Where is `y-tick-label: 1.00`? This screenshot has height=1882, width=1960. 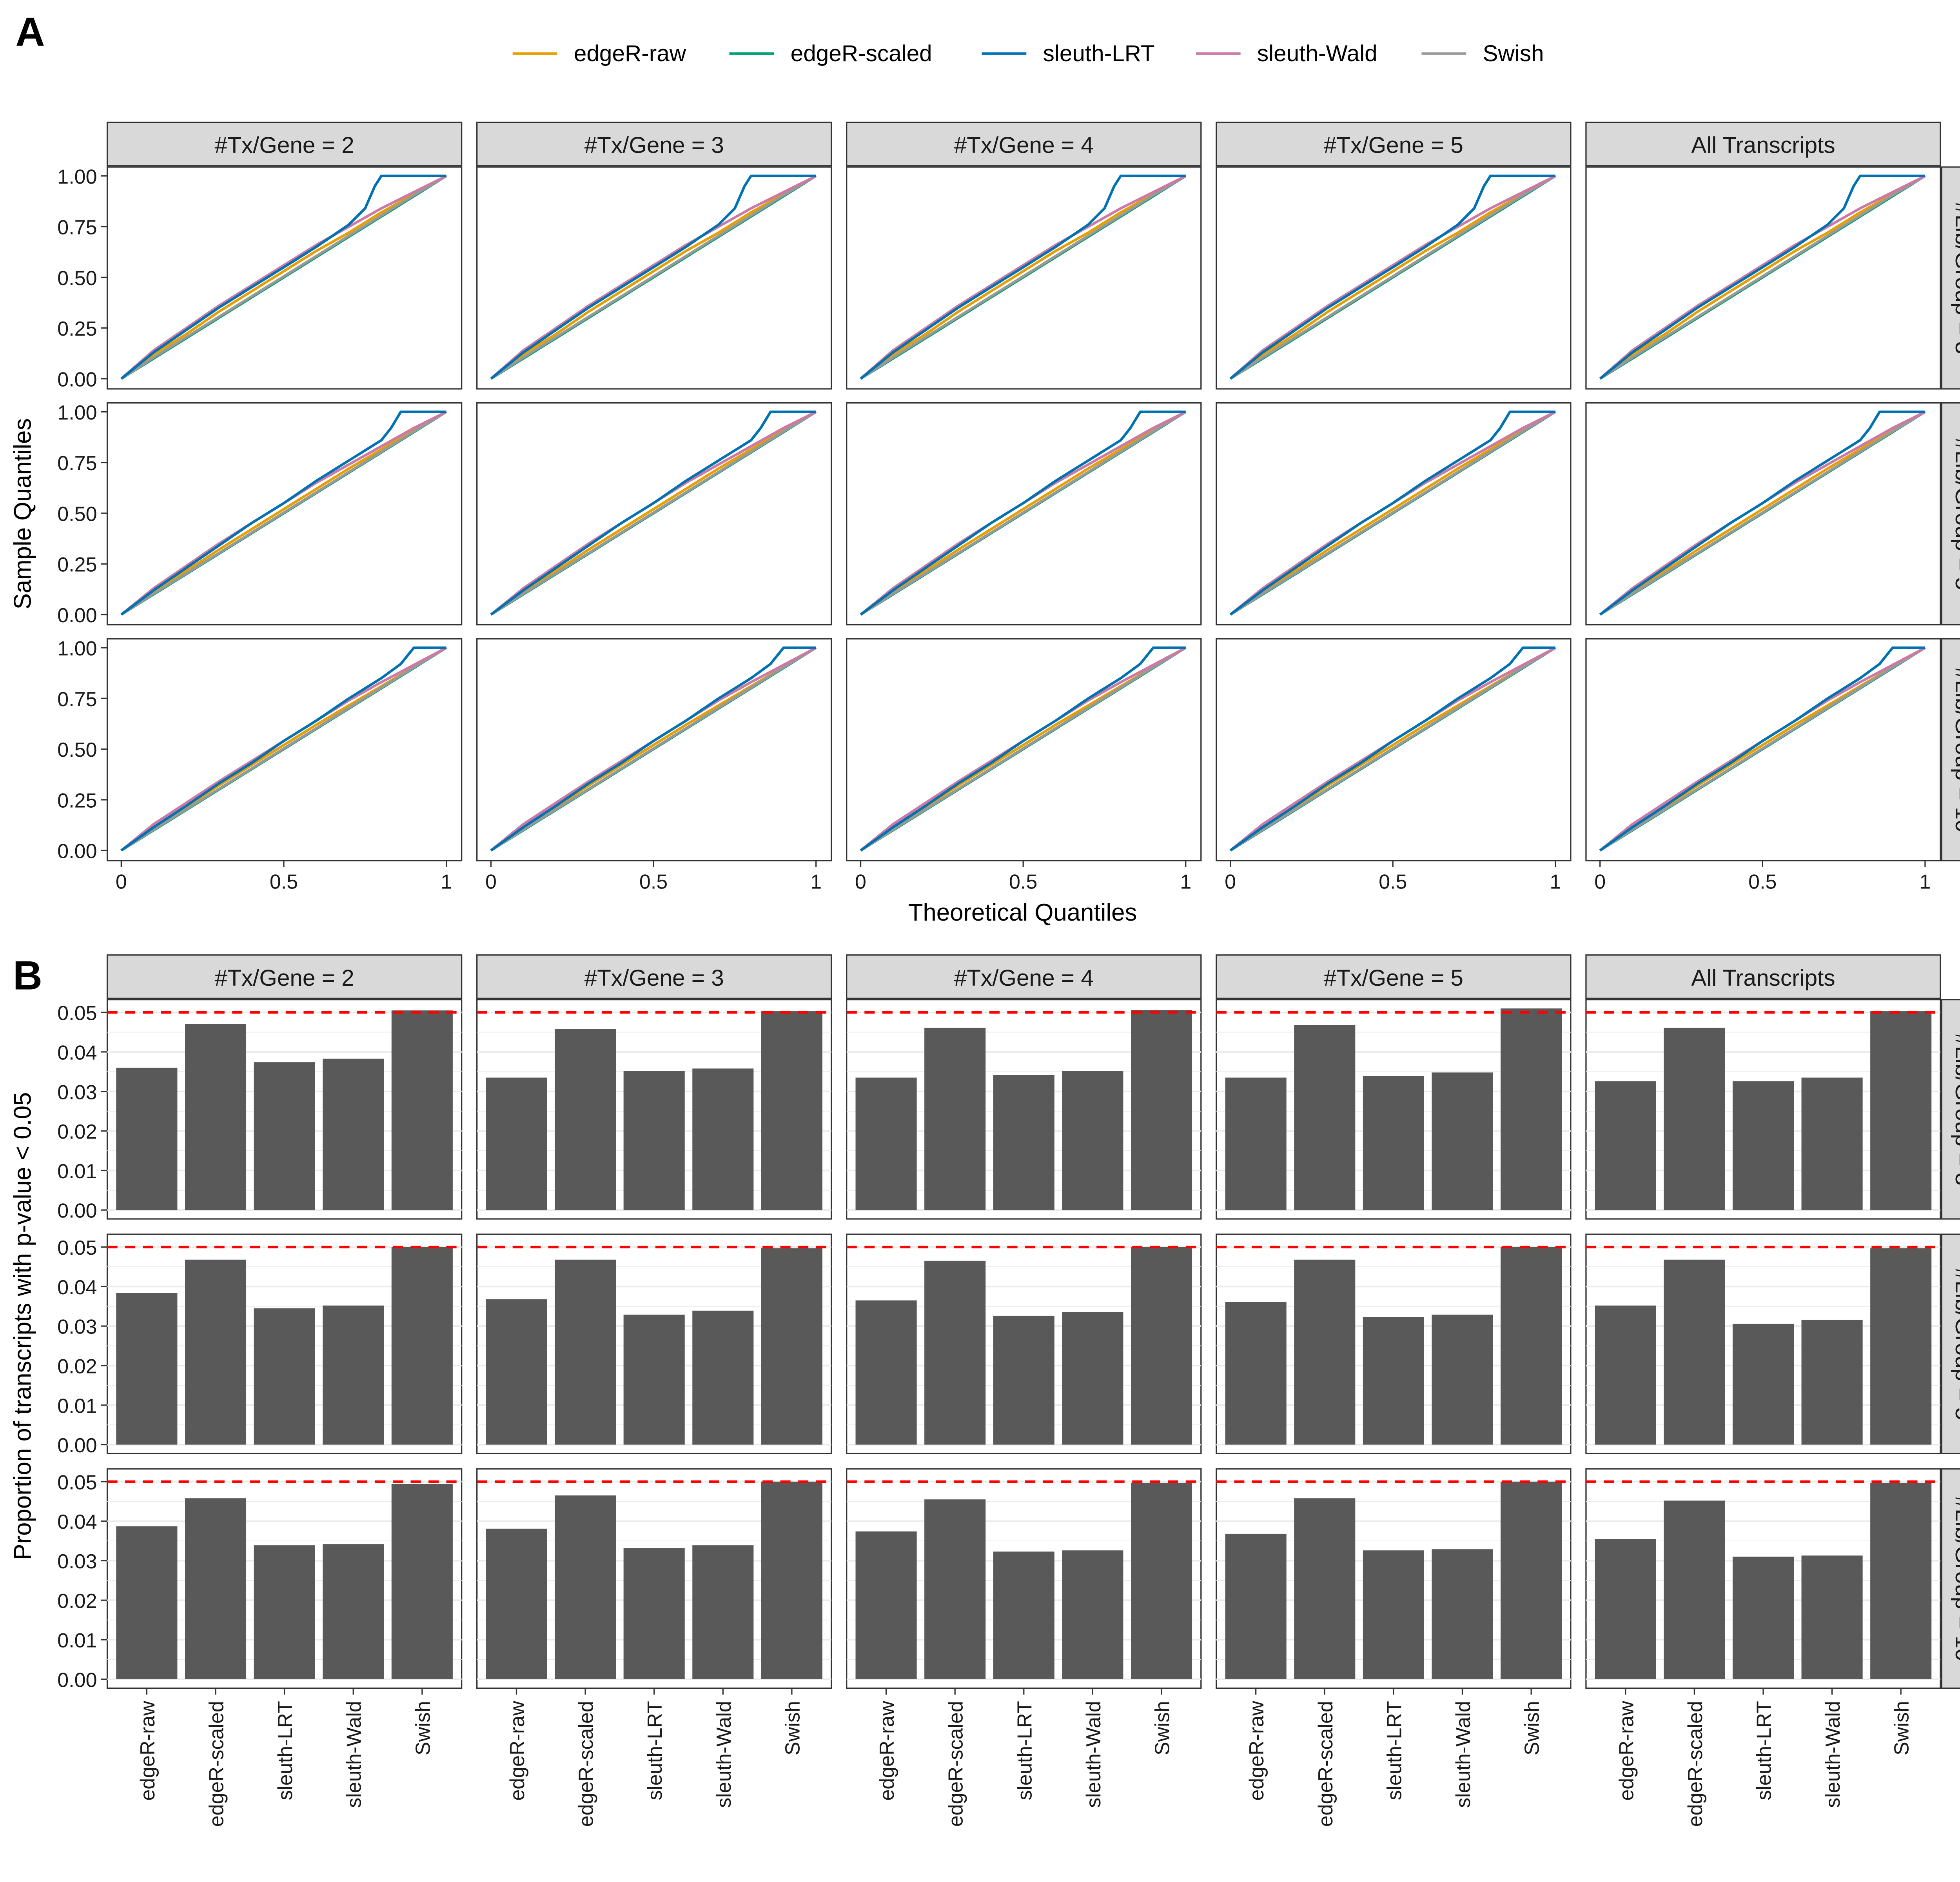 y-tick-label: 1.00 is located at coordinates (77, 412).